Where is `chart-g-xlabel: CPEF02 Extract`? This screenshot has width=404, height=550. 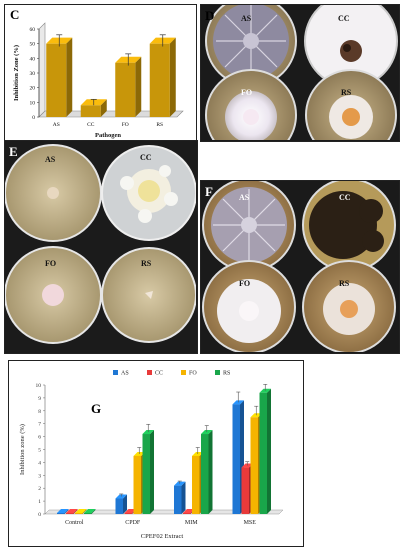 chart-g-xlabel: CPEF02 Extract is located at coordinates (162, 536).